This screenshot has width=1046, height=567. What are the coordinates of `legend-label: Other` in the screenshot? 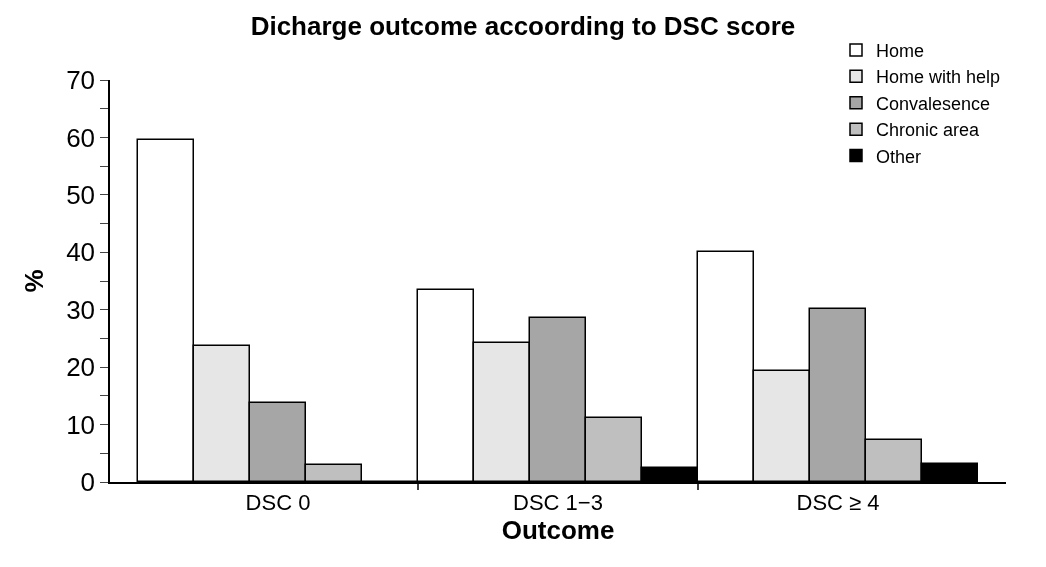 It's located at (899, 156).